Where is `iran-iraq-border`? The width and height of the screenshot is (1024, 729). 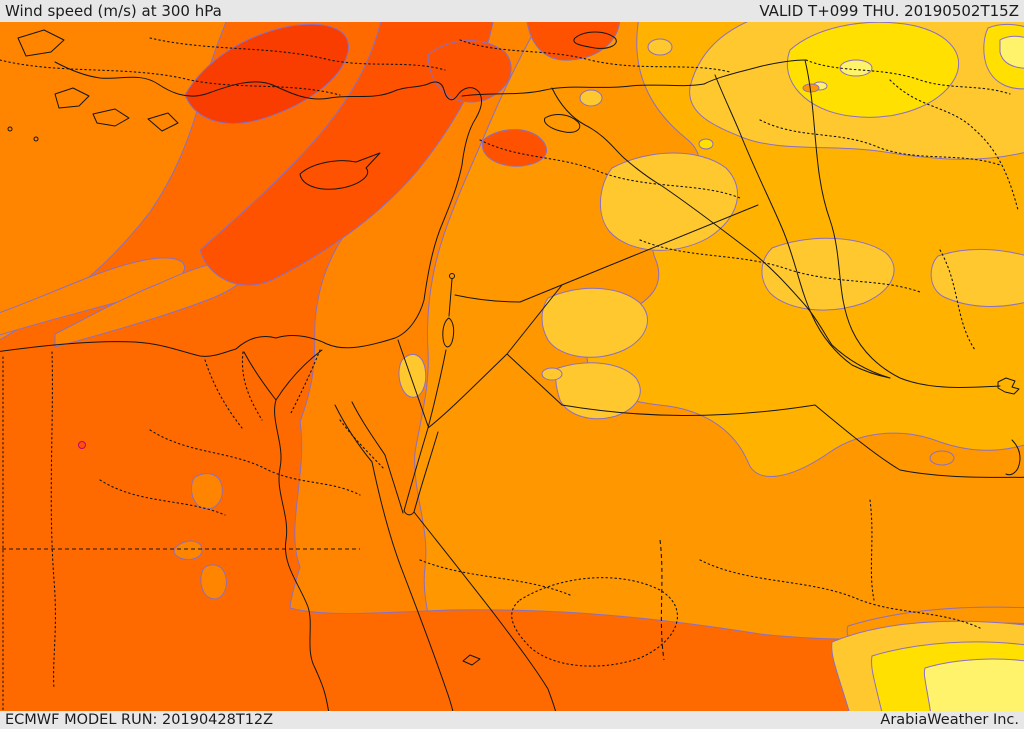 iran-iraq-border is located at coordinates (902, 224).